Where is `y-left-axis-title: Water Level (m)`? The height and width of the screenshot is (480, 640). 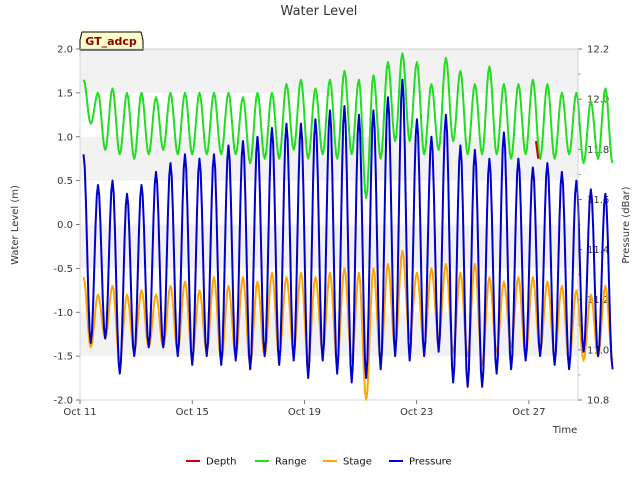
y-left-axis-title: Water Level (m) is located at coordinates (15, 225).